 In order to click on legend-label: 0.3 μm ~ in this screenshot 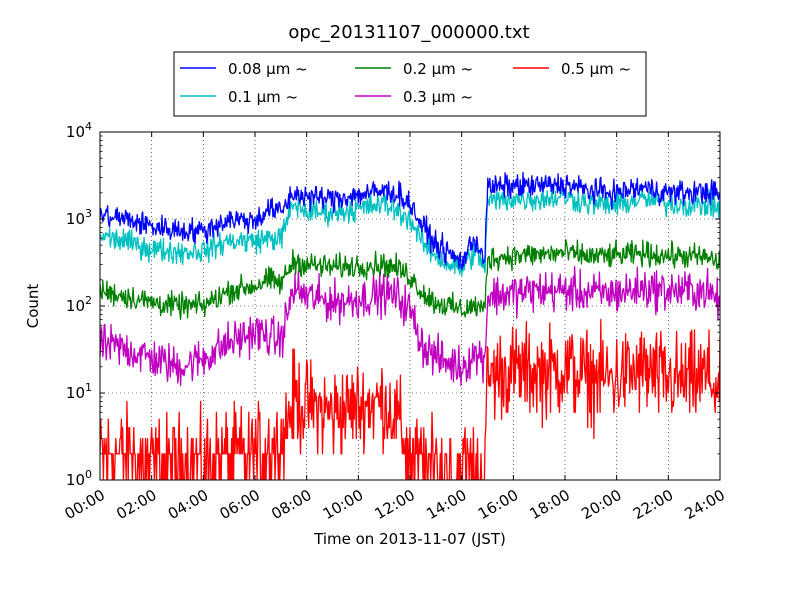, I will do `click(438, 97)`.